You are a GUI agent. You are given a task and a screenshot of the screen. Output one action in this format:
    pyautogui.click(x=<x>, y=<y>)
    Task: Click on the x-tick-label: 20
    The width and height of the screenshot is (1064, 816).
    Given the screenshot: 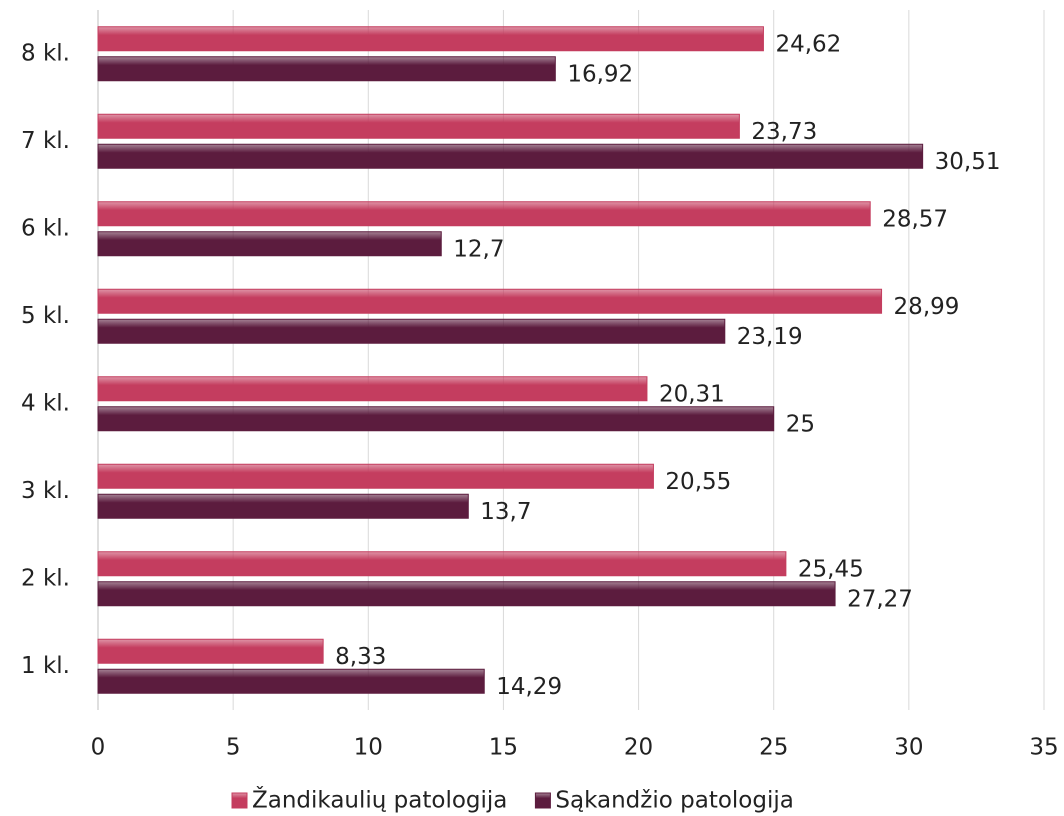 What is the action you would take?
    pyautogui.click(x=638, y=748)
    